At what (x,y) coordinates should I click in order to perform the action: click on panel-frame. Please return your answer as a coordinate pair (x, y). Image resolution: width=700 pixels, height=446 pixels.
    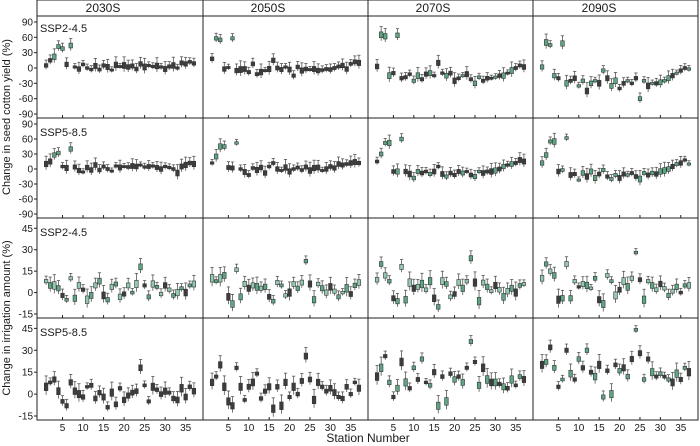
    Looking at the image, I should click on (615, 67).